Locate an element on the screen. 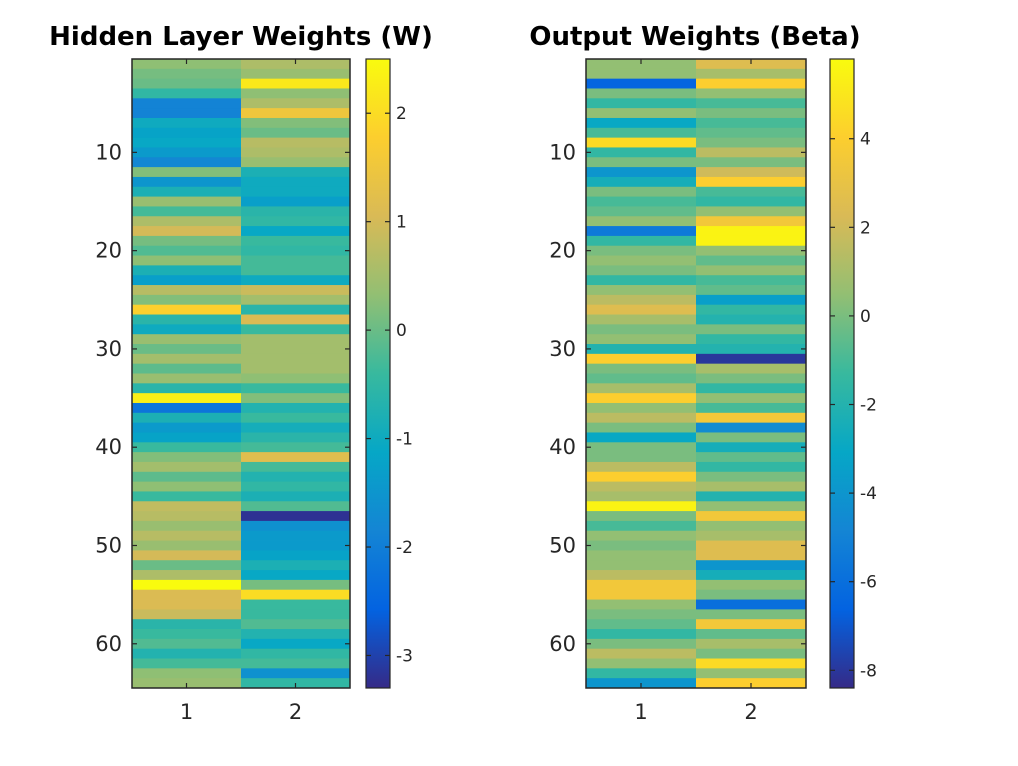 This screenshot has height=766, width=1018. colorbar-tick-label: 4 is located at coordinates (865, 140).